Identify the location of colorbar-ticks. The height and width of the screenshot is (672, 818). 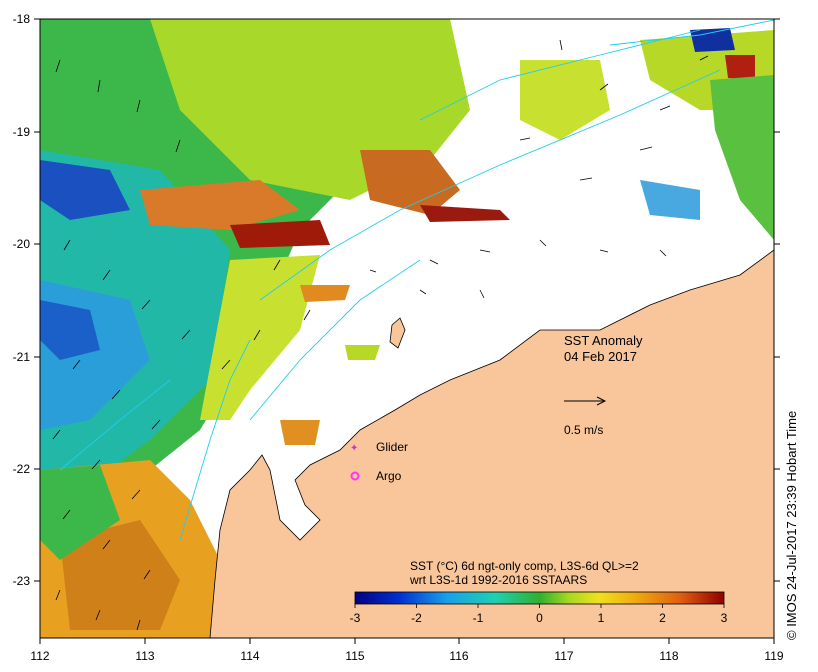
(539, 606).